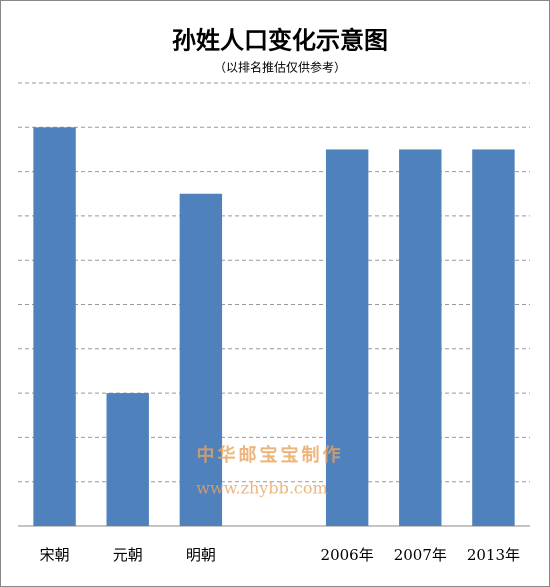 The height and width of the screenshot is (587, 550). Describe the element at coordinates (420, 555) in the screenshot. I see `x-tick-label: 2007年` at that location.